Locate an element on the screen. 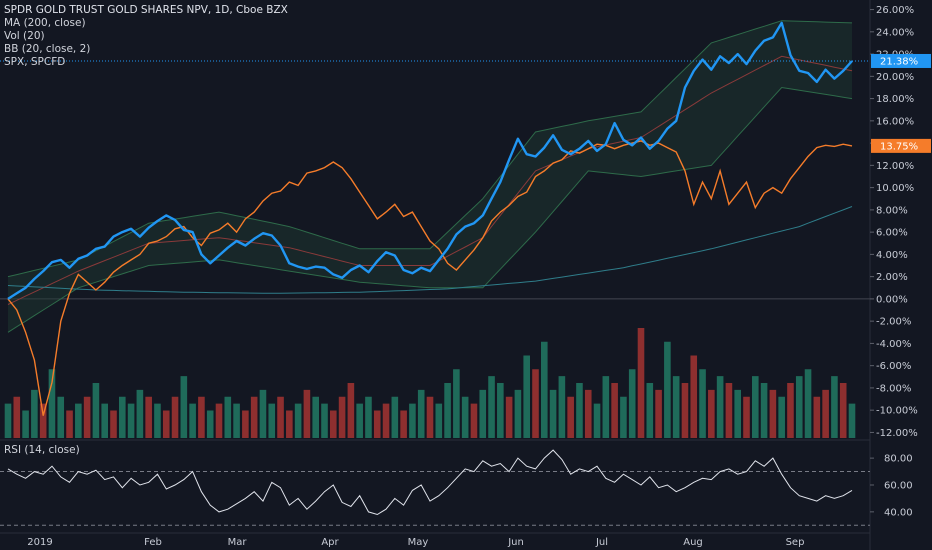  y-tick-label: -2.00% is located at coordinates (893, 322).